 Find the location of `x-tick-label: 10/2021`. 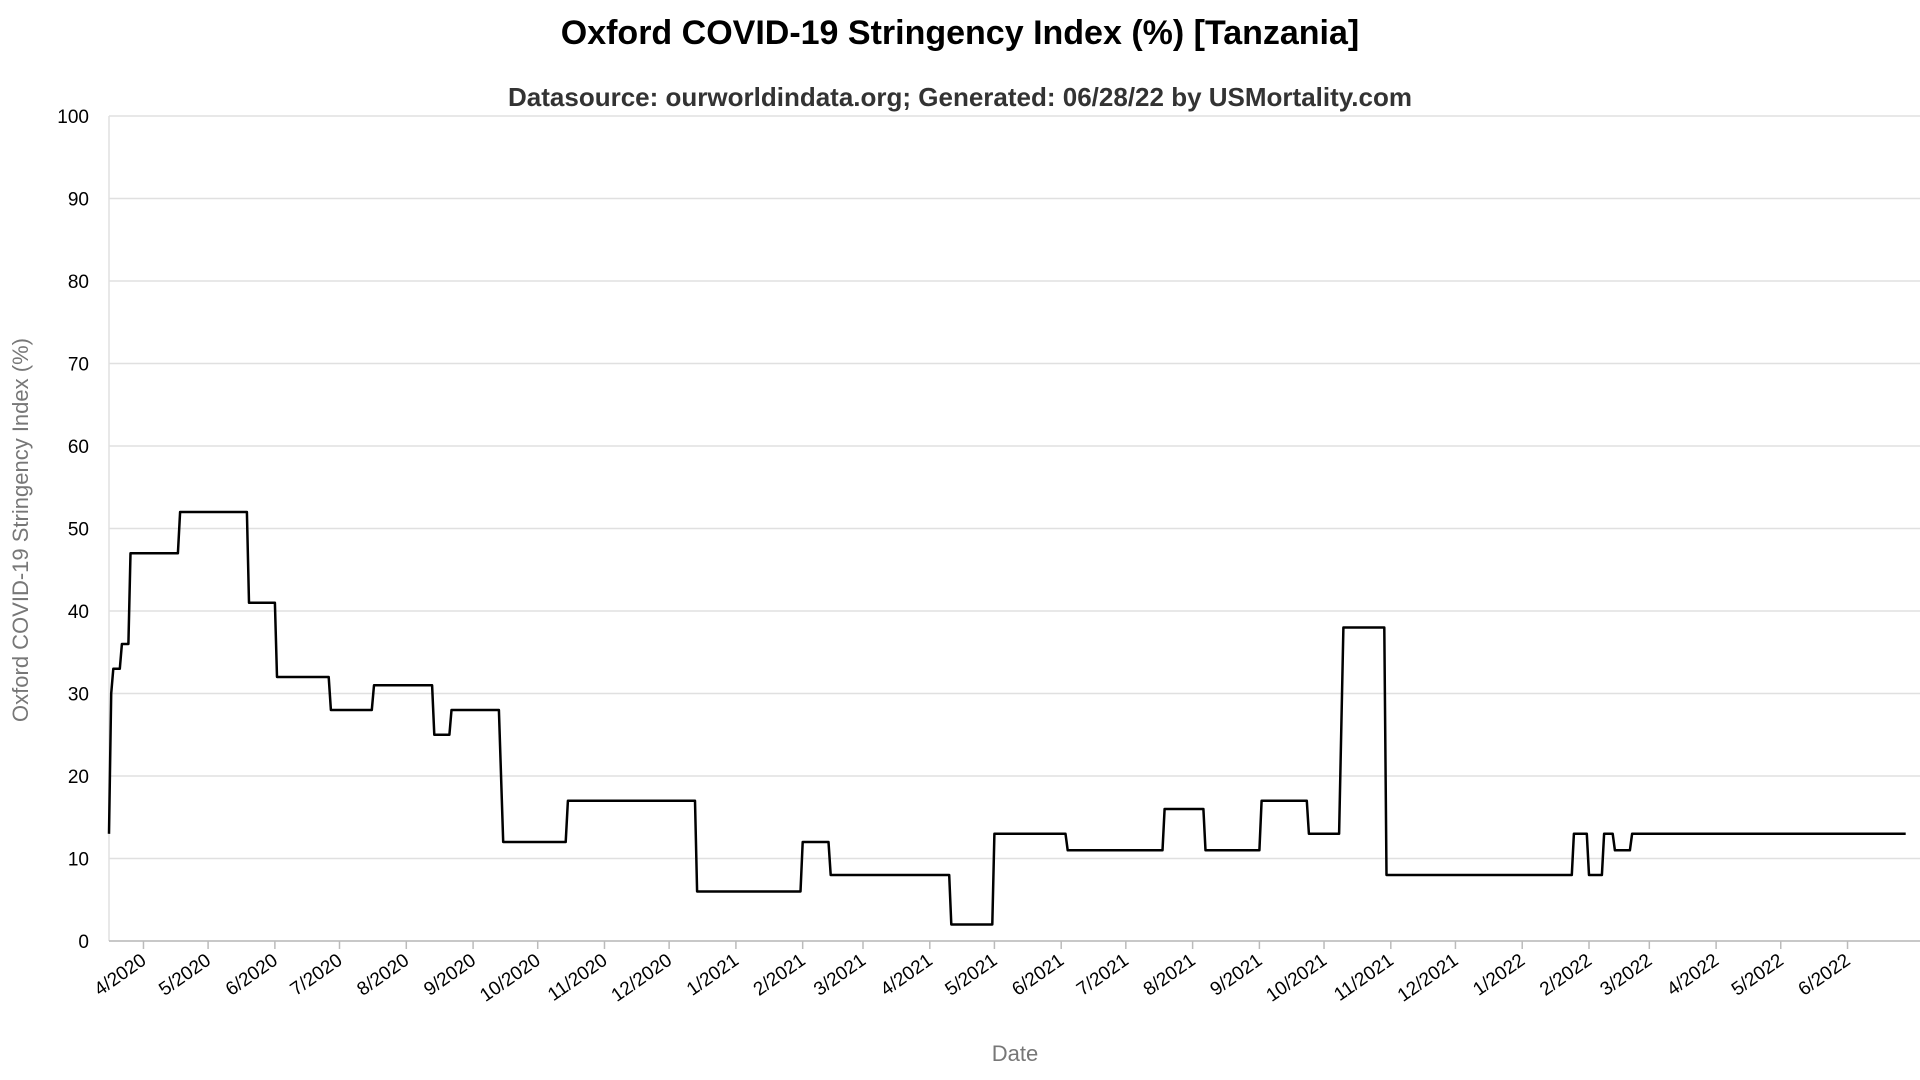

x-tick-label: 10/2021 is located at coordinates (1297, 978).